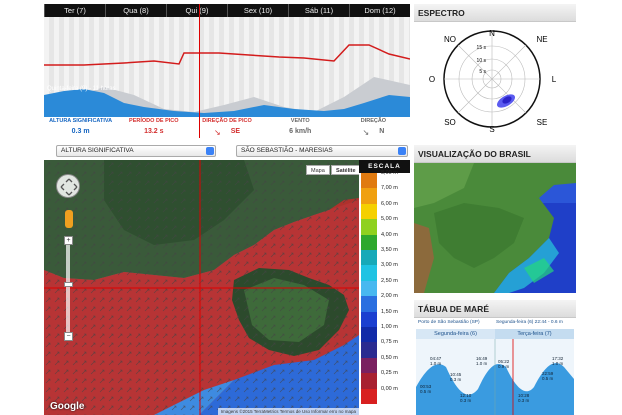 The width and height of the screenshot is (622, 415). Describe the element at coordinates (456, 377) in the screenshot. I see `tide-point: 10:45 0.3 m` at that location.